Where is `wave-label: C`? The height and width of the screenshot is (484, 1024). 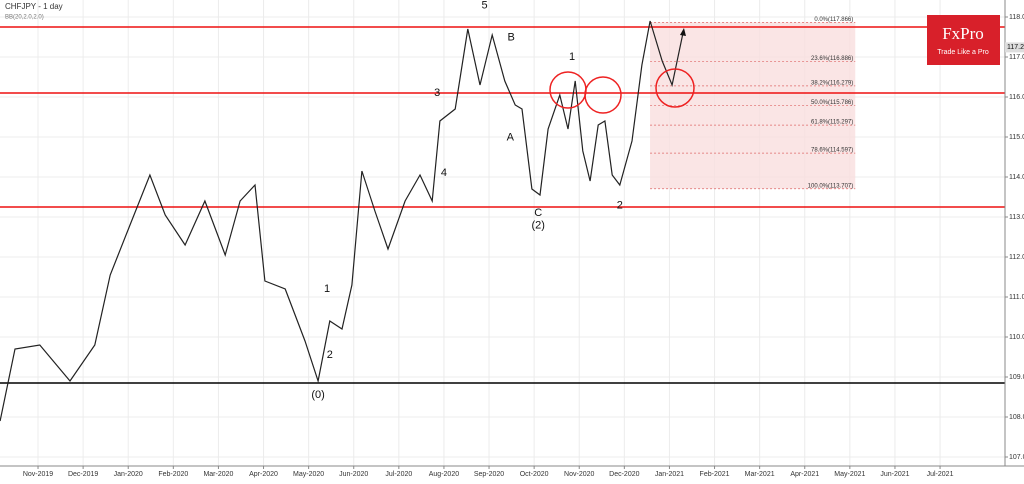 wave-label: C is located at coordinates (538, 213).